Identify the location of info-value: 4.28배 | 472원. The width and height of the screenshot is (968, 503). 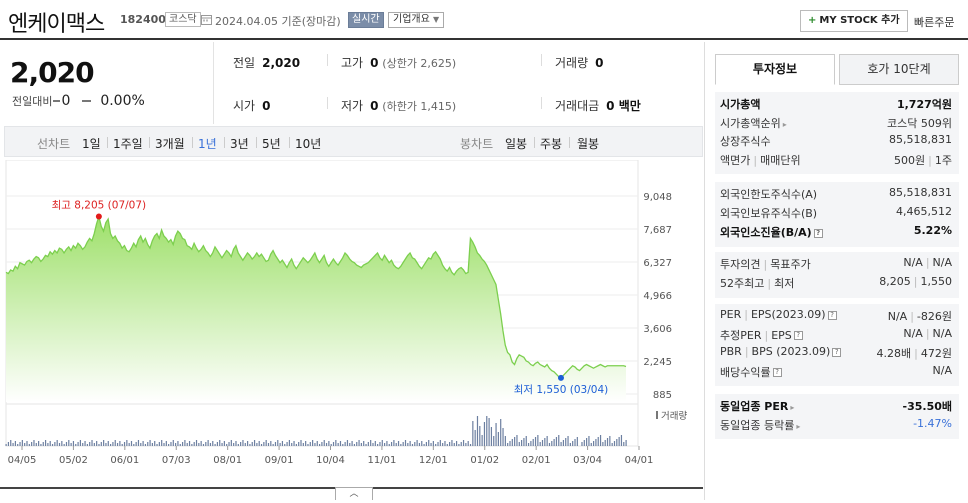
(914, 353).